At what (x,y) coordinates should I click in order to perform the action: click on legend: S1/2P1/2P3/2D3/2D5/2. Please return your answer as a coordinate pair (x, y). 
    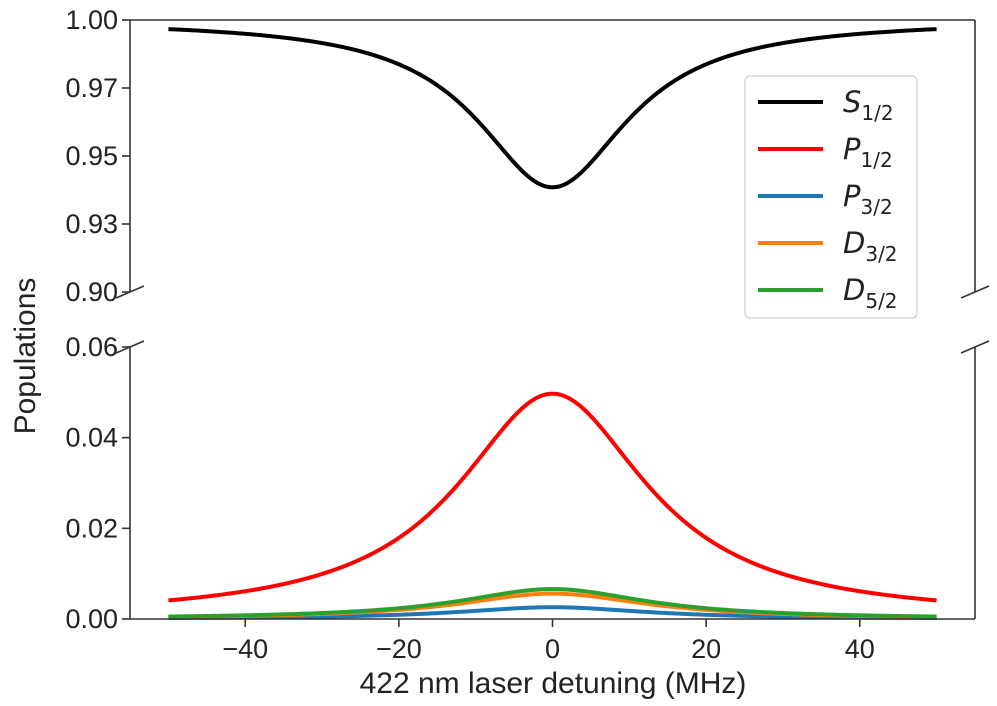
    Looking at the image, I should click on (831, 197).